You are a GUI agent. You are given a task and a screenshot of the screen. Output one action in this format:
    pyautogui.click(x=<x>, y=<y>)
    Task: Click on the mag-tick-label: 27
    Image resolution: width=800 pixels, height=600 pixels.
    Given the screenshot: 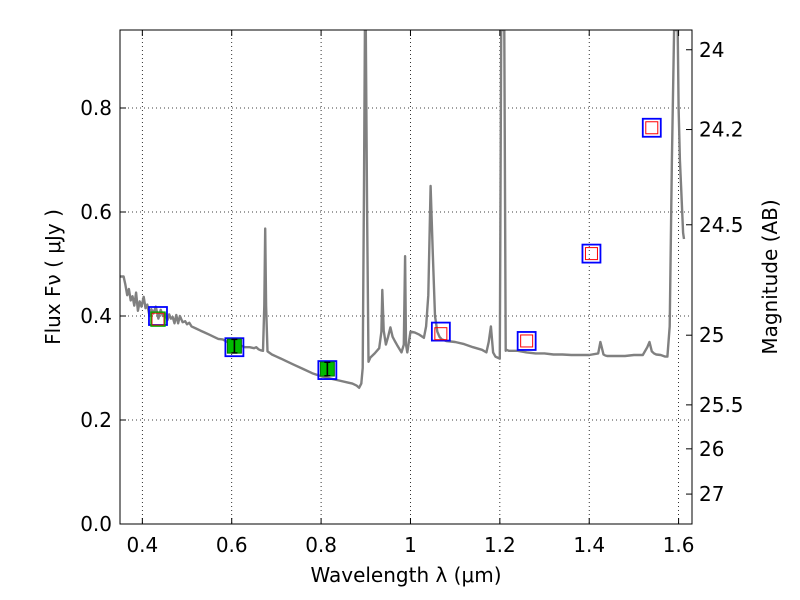 What is the action you would take?
    pyautogui.click(x=711, y=494)
    